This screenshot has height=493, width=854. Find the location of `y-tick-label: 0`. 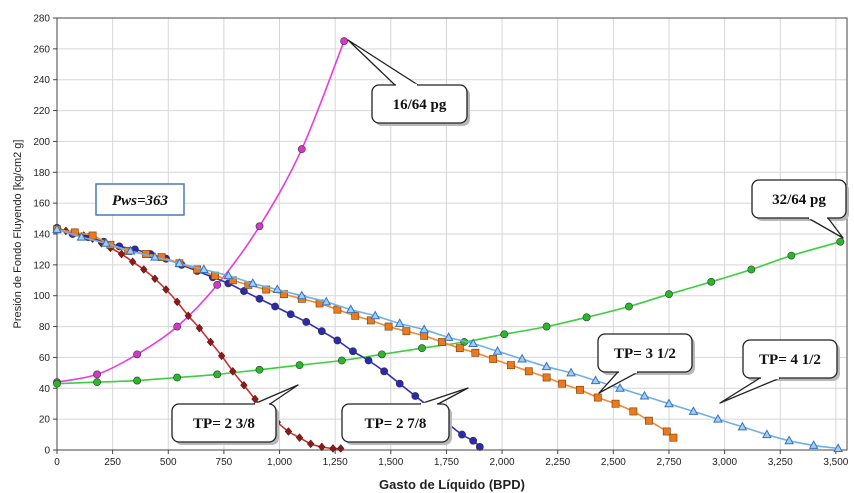

y-tick-label: 0 is located at coordinates (47, 451).